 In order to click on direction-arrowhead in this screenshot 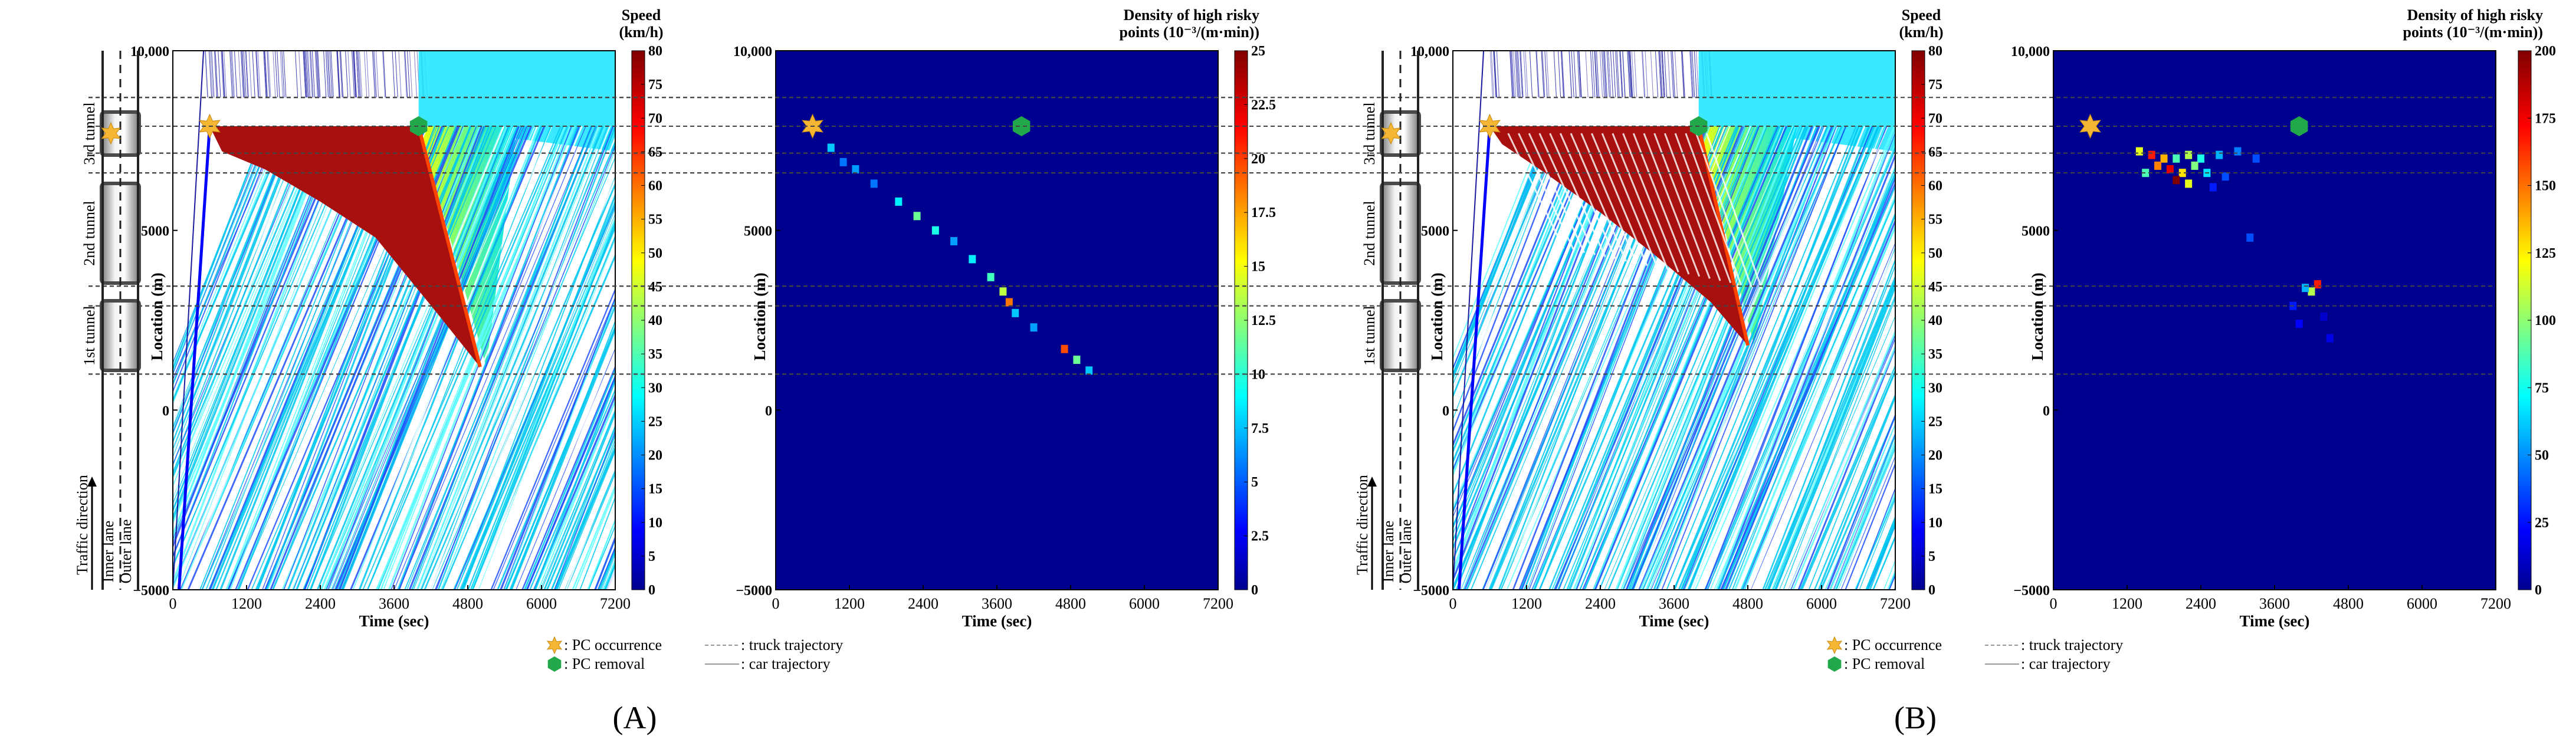, I will do `click(1372, 482)`.